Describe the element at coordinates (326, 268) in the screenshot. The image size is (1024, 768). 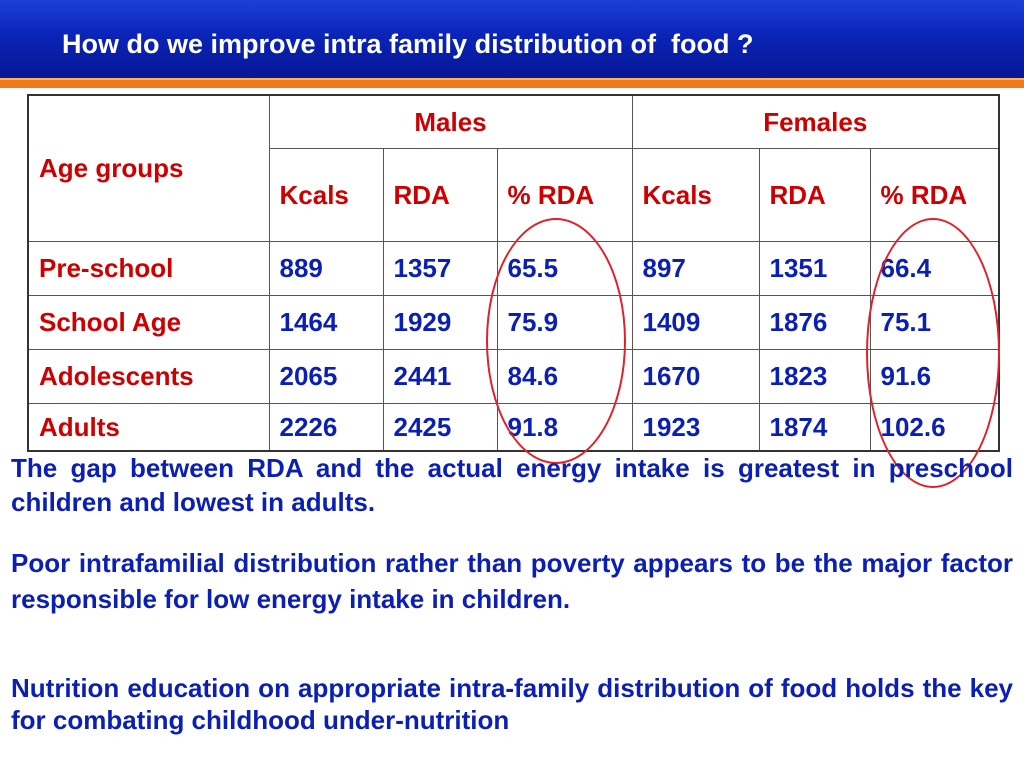
I see `cell-males-kcals: 889` at that location.